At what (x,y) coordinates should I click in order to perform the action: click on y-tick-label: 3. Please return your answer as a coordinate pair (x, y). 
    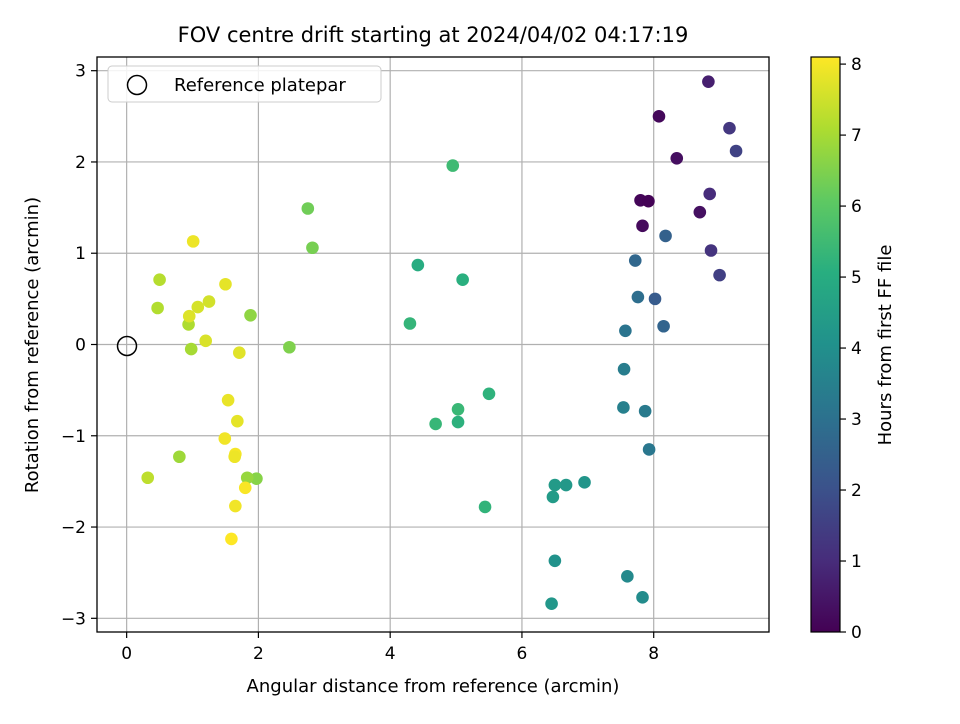
    Looking at the image, I should click on (80, 72).